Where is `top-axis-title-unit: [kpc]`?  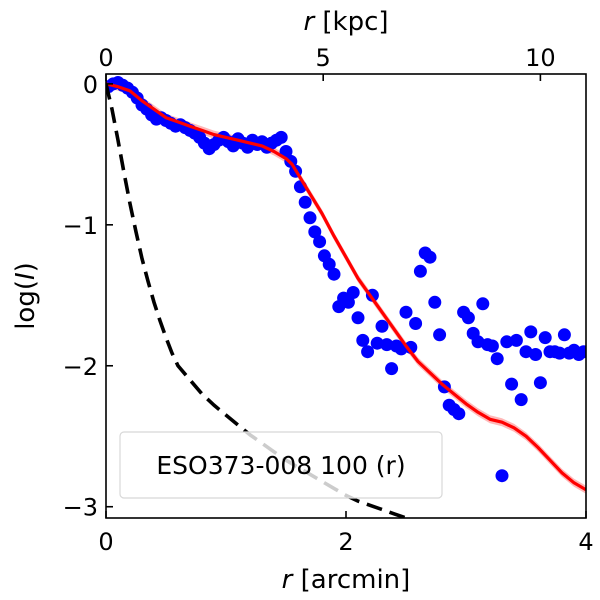
top-axis-title-unit: [kpc] is located at coordinates (355, 22).